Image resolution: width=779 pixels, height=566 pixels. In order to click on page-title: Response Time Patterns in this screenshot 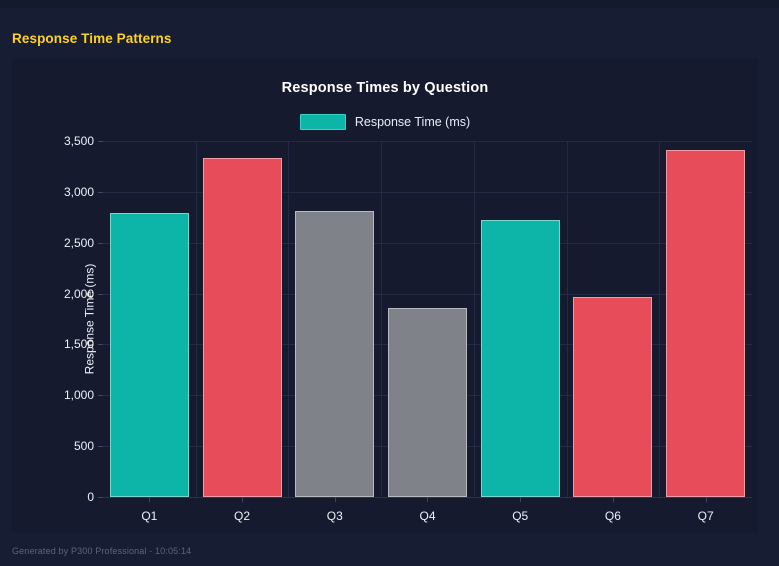, I will do `click(92, 38)`.